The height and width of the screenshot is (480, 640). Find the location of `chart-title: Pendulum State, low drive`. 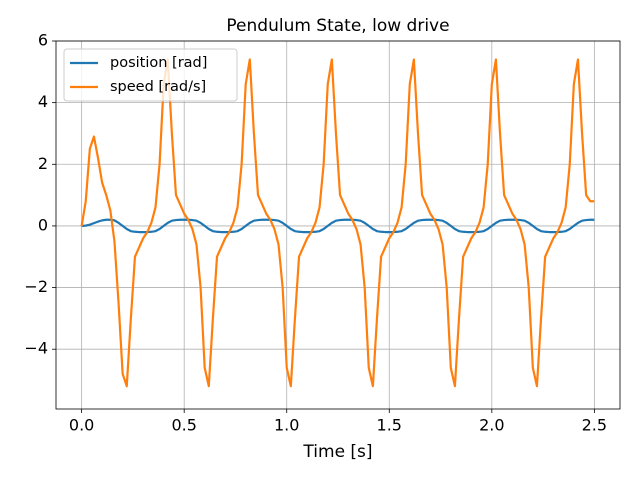

chart-title: Pendulum State, low drive is located at coordinates (337, 26).